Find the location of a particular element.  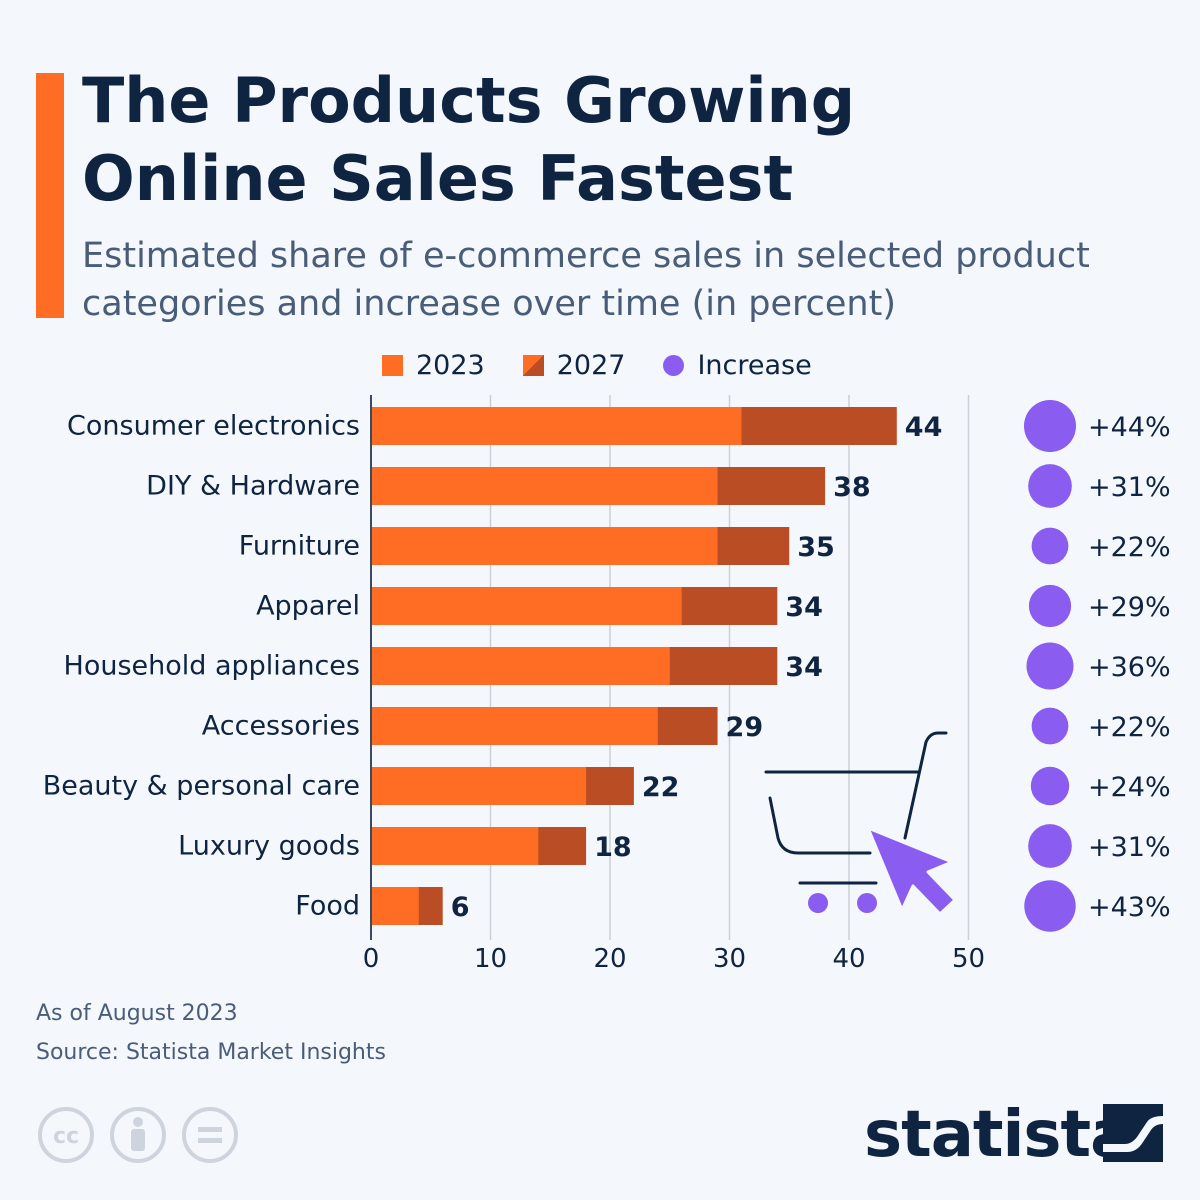

legend: 2023 2027 Increase is located at coordinates (616, 365).